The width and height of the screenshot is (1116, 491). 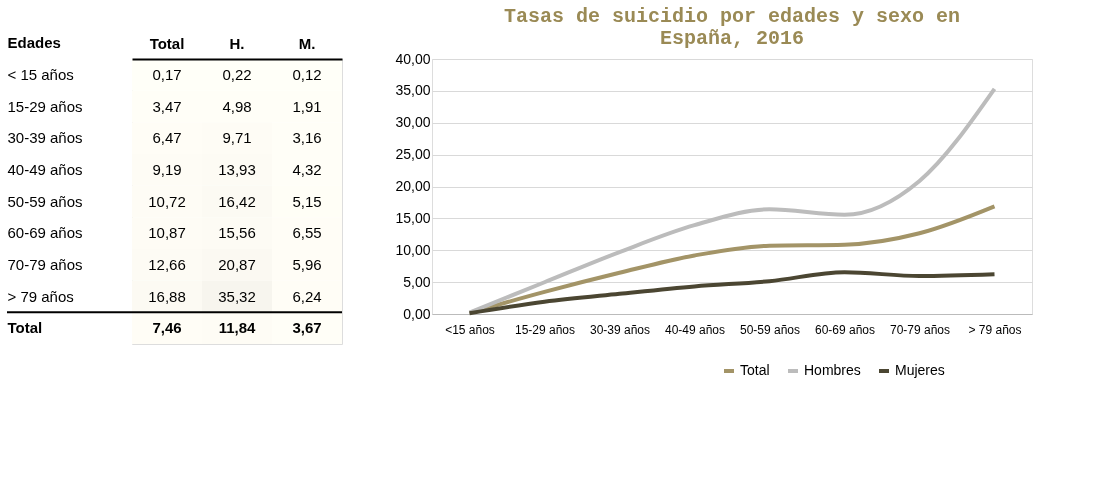 I want to click on data-label: 3,67, so click(x=307, y=328).